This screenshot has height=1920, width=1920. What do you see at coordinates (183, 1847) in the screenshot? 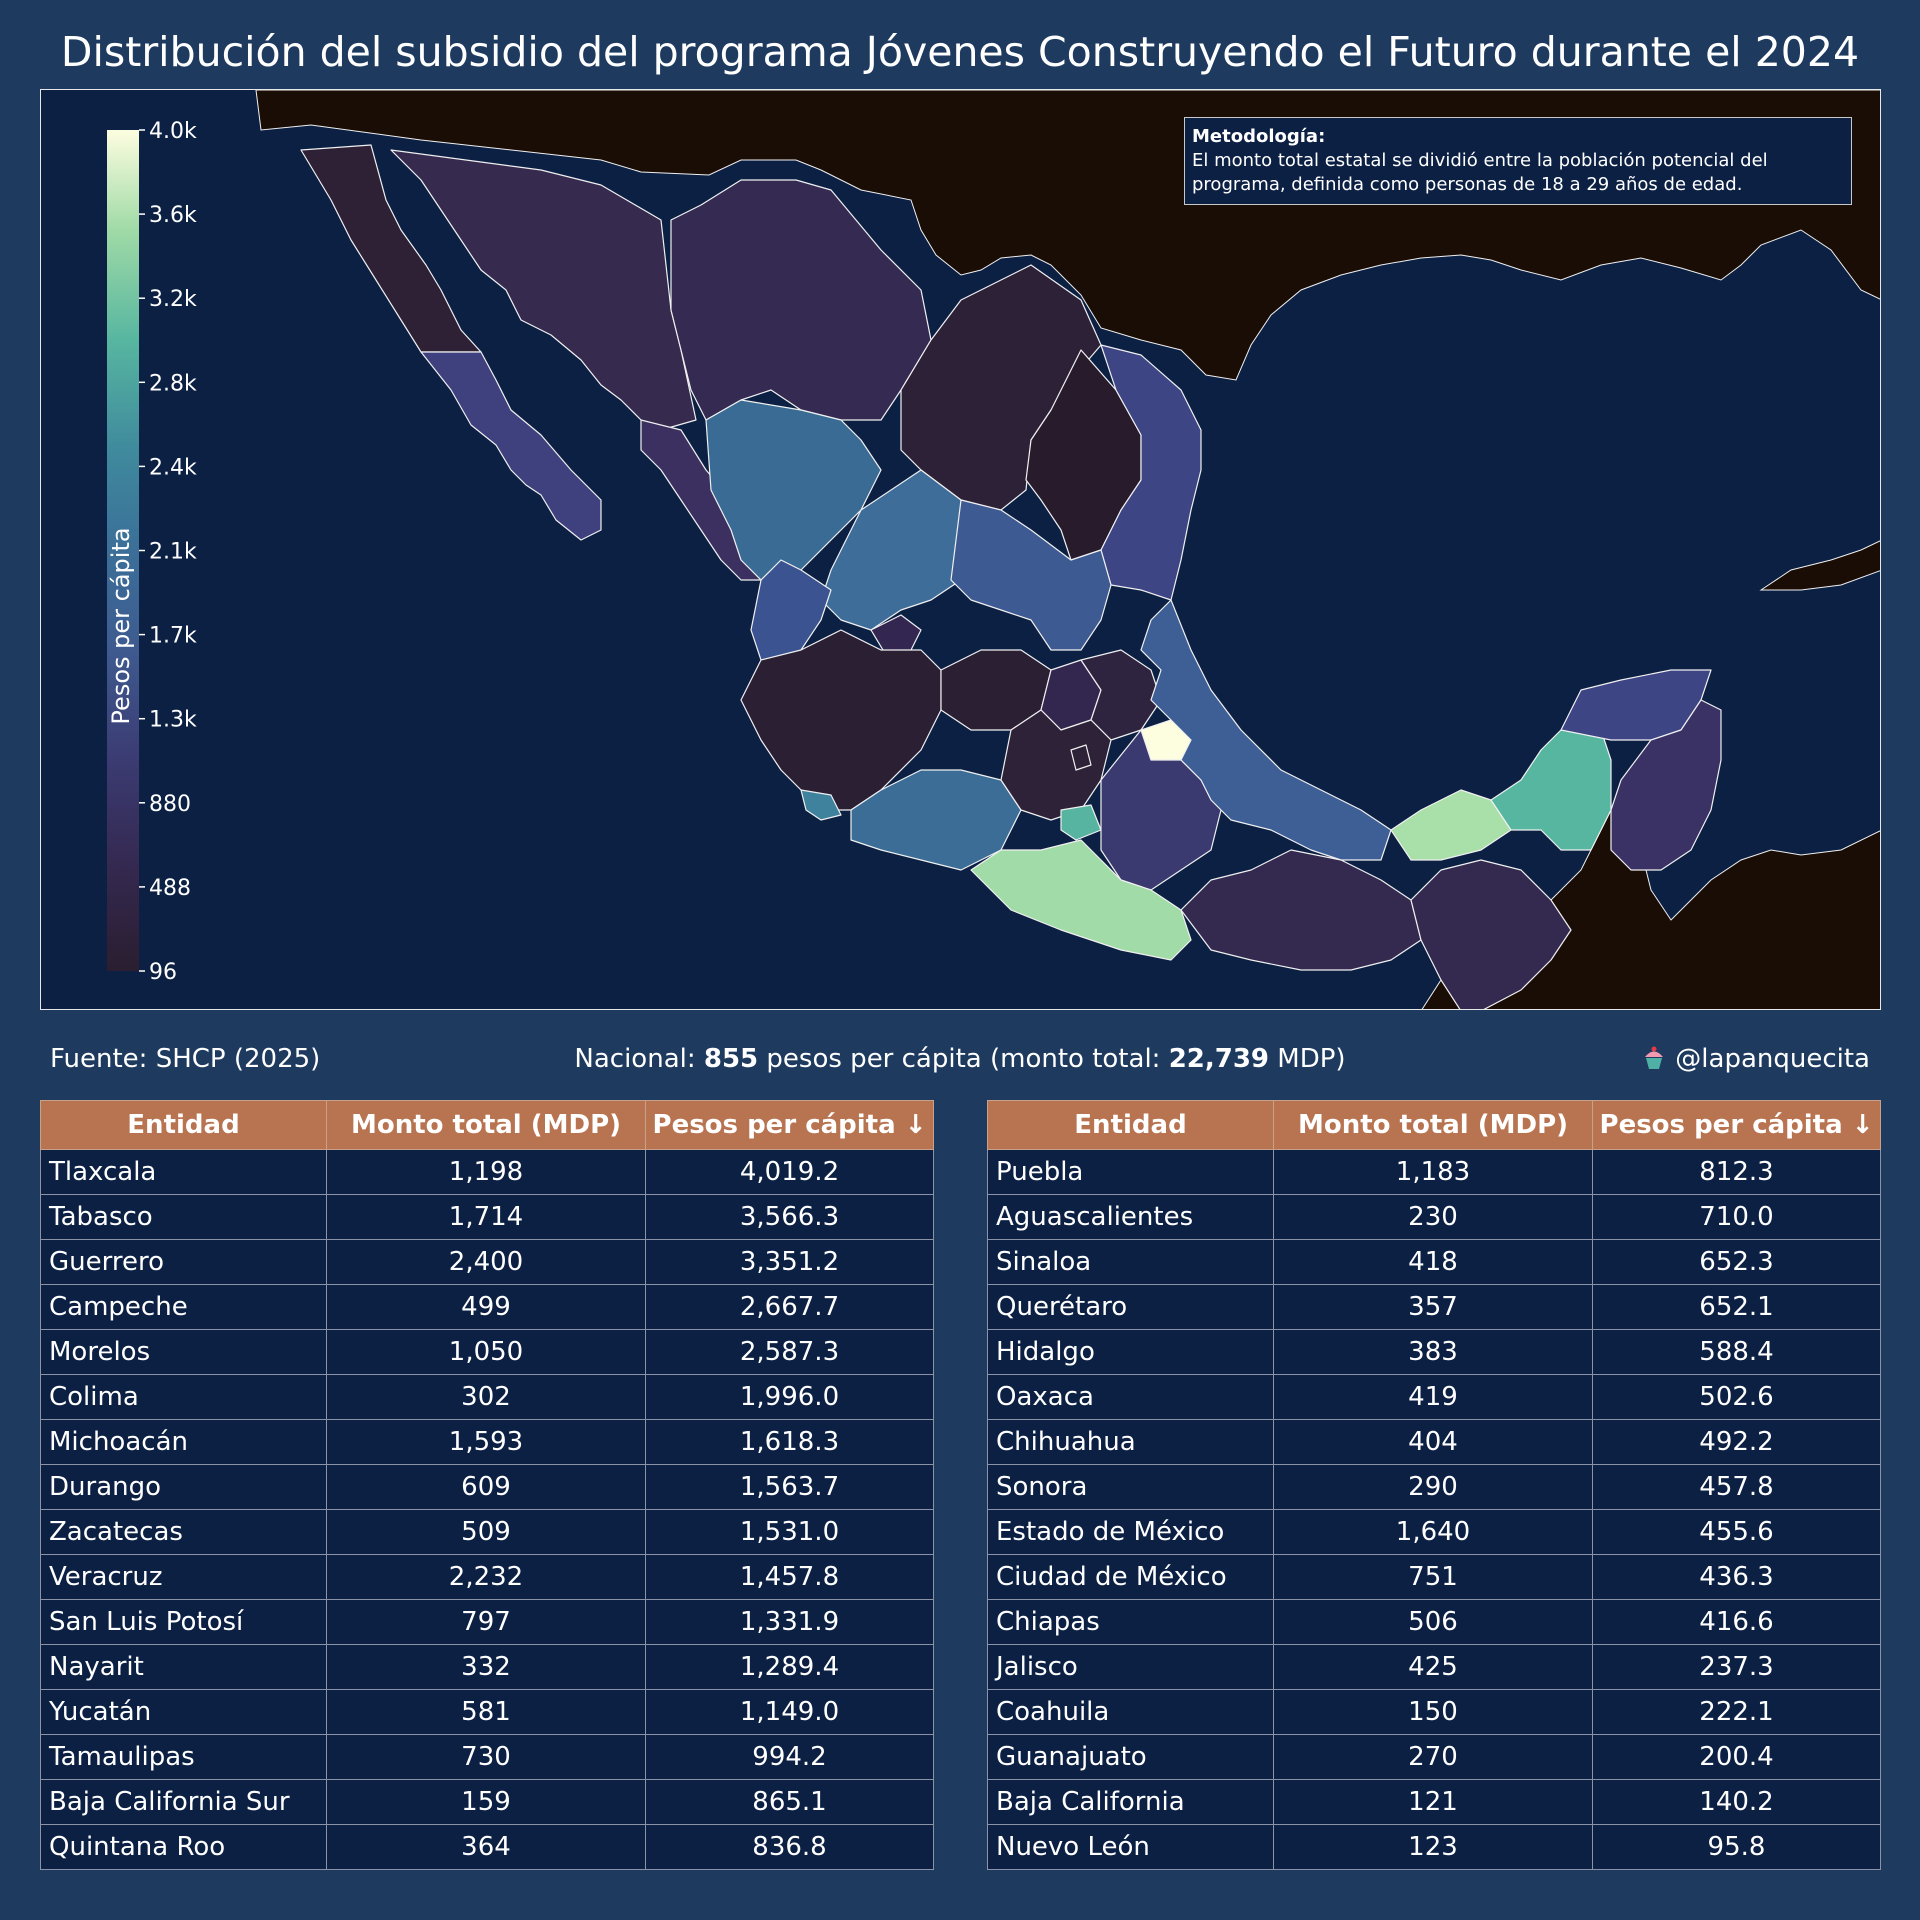
I see `cell-entity: Quintana Roo` at bounding box center [183, 1847].